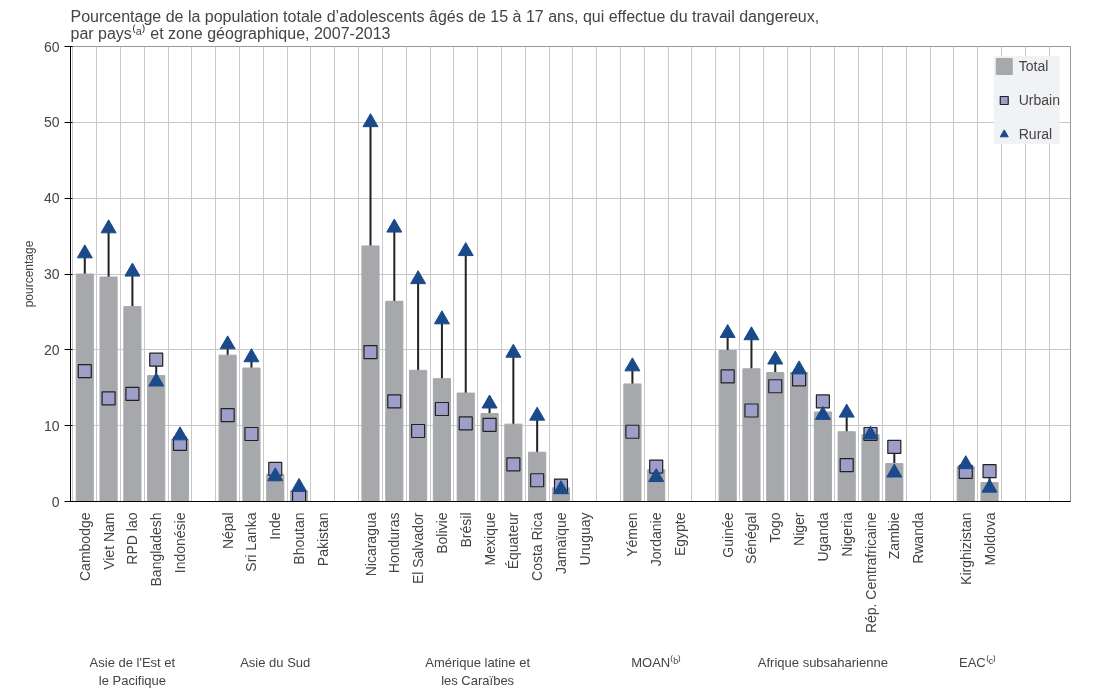  Describe the element at coordinates (822, 662) in the screenshot. I see `text: Afrique subsaharienne` at that location.